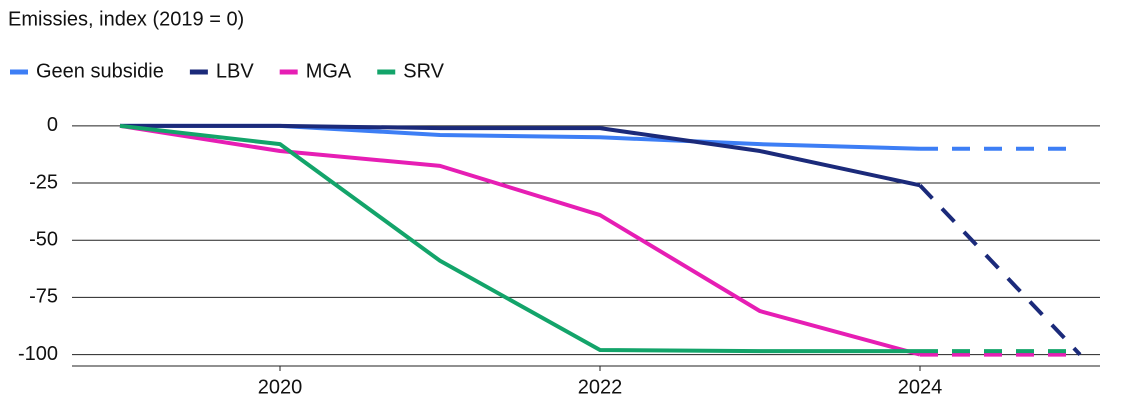 The height and width of the screenshot is (401, 1124). I want to click on y-tick-label: -75, so click(43, 297).